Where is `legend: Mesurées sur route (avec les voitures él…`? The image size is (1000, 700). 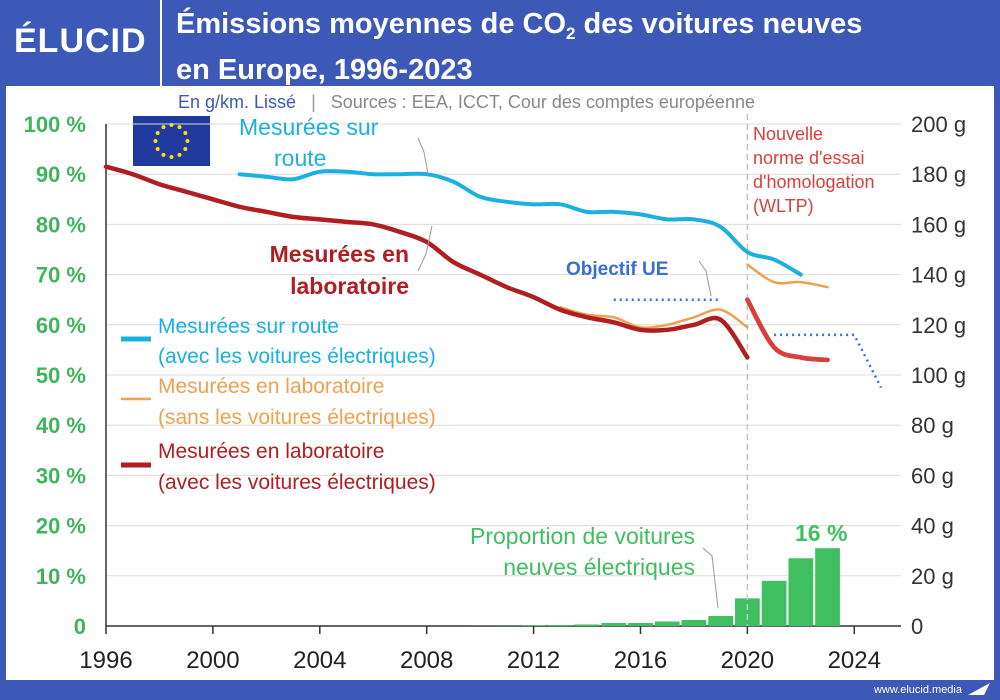
legend: Mesurées sur route (avec les voitures él… is located at coordinates (278, 404).